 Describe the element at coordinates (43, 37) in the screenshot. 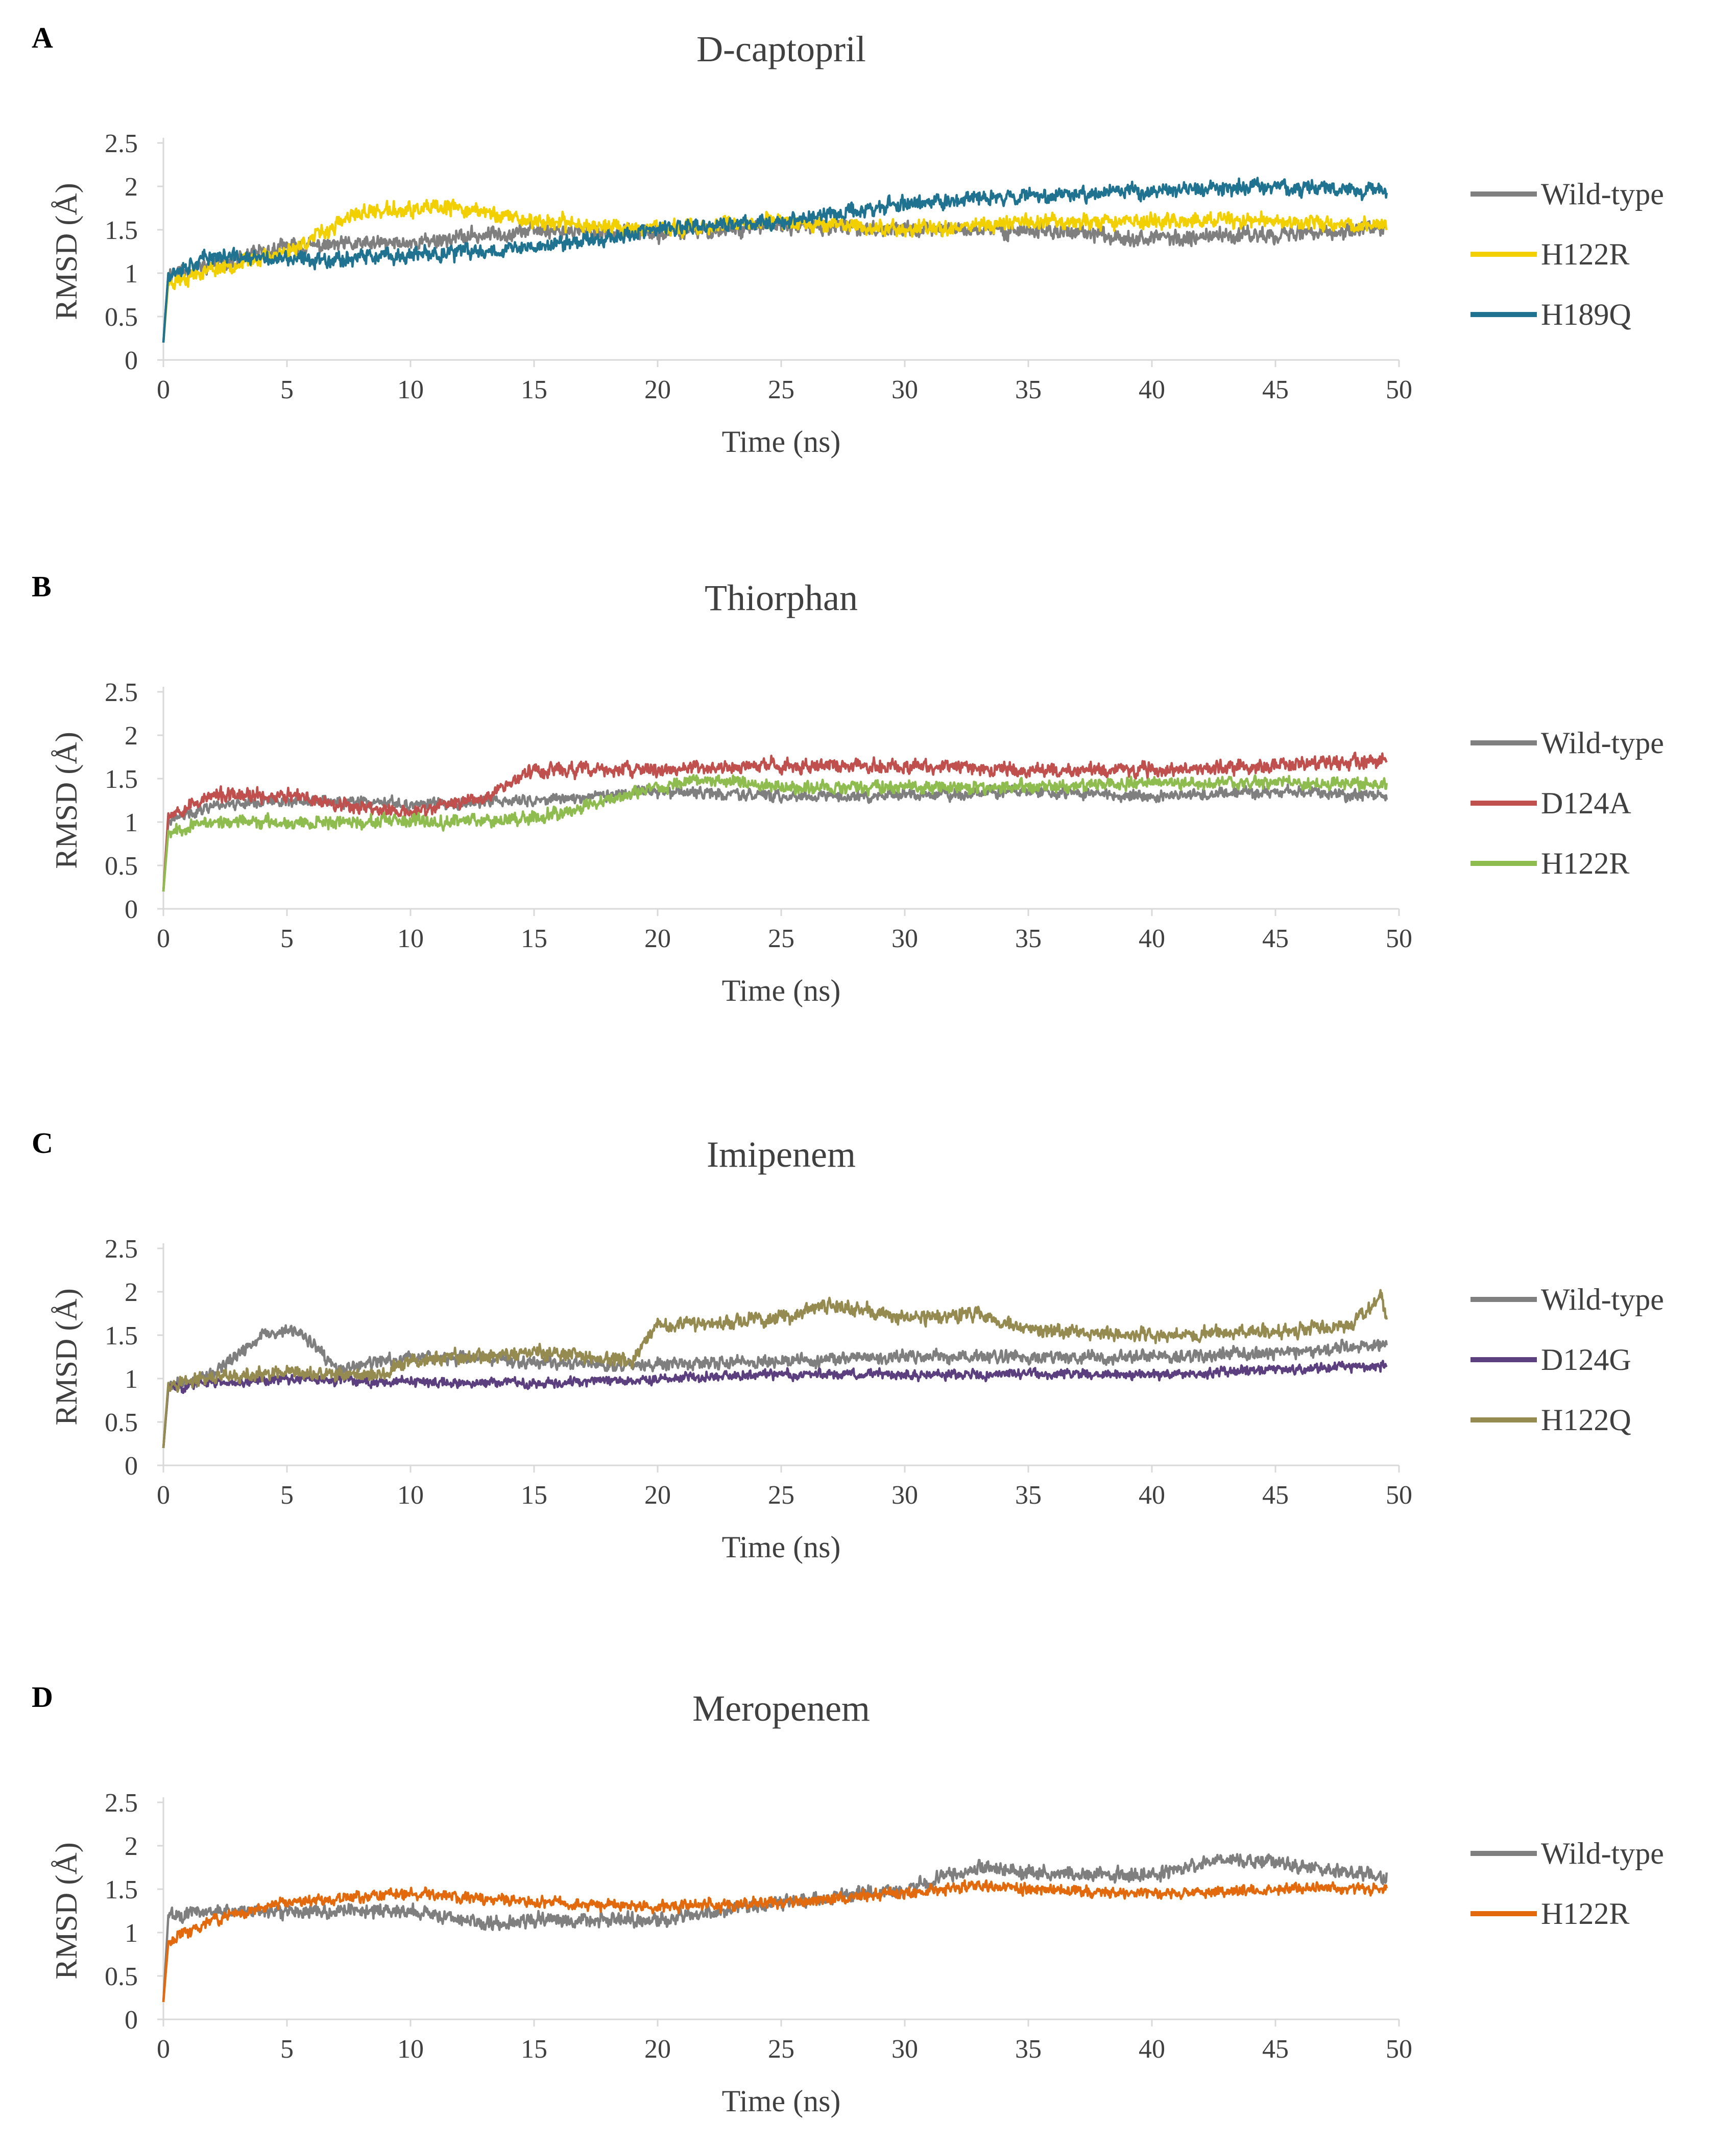

I see `panel-label: A` at that location.